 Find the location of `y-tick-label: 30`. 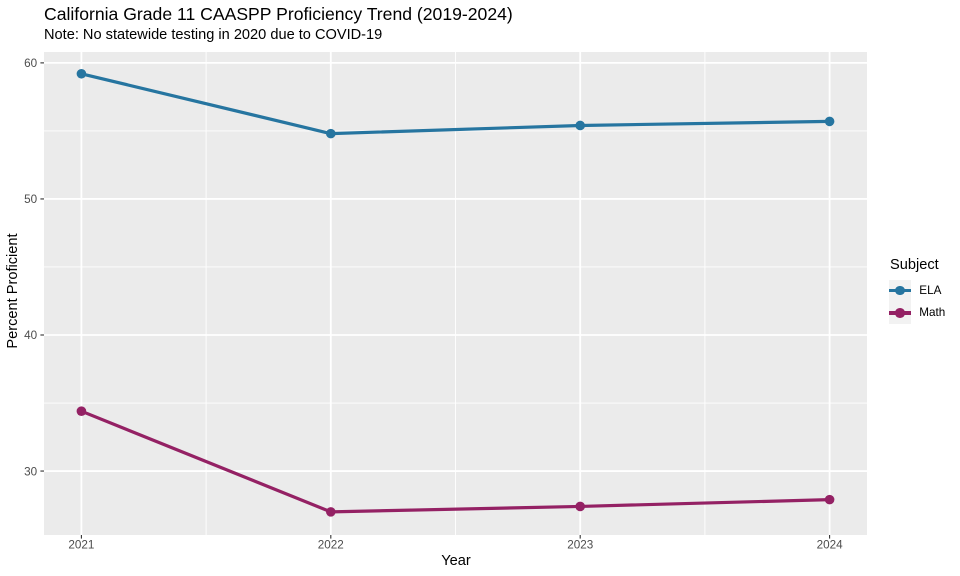

y-tick-label: 30 is located at coordinates (31, 471).